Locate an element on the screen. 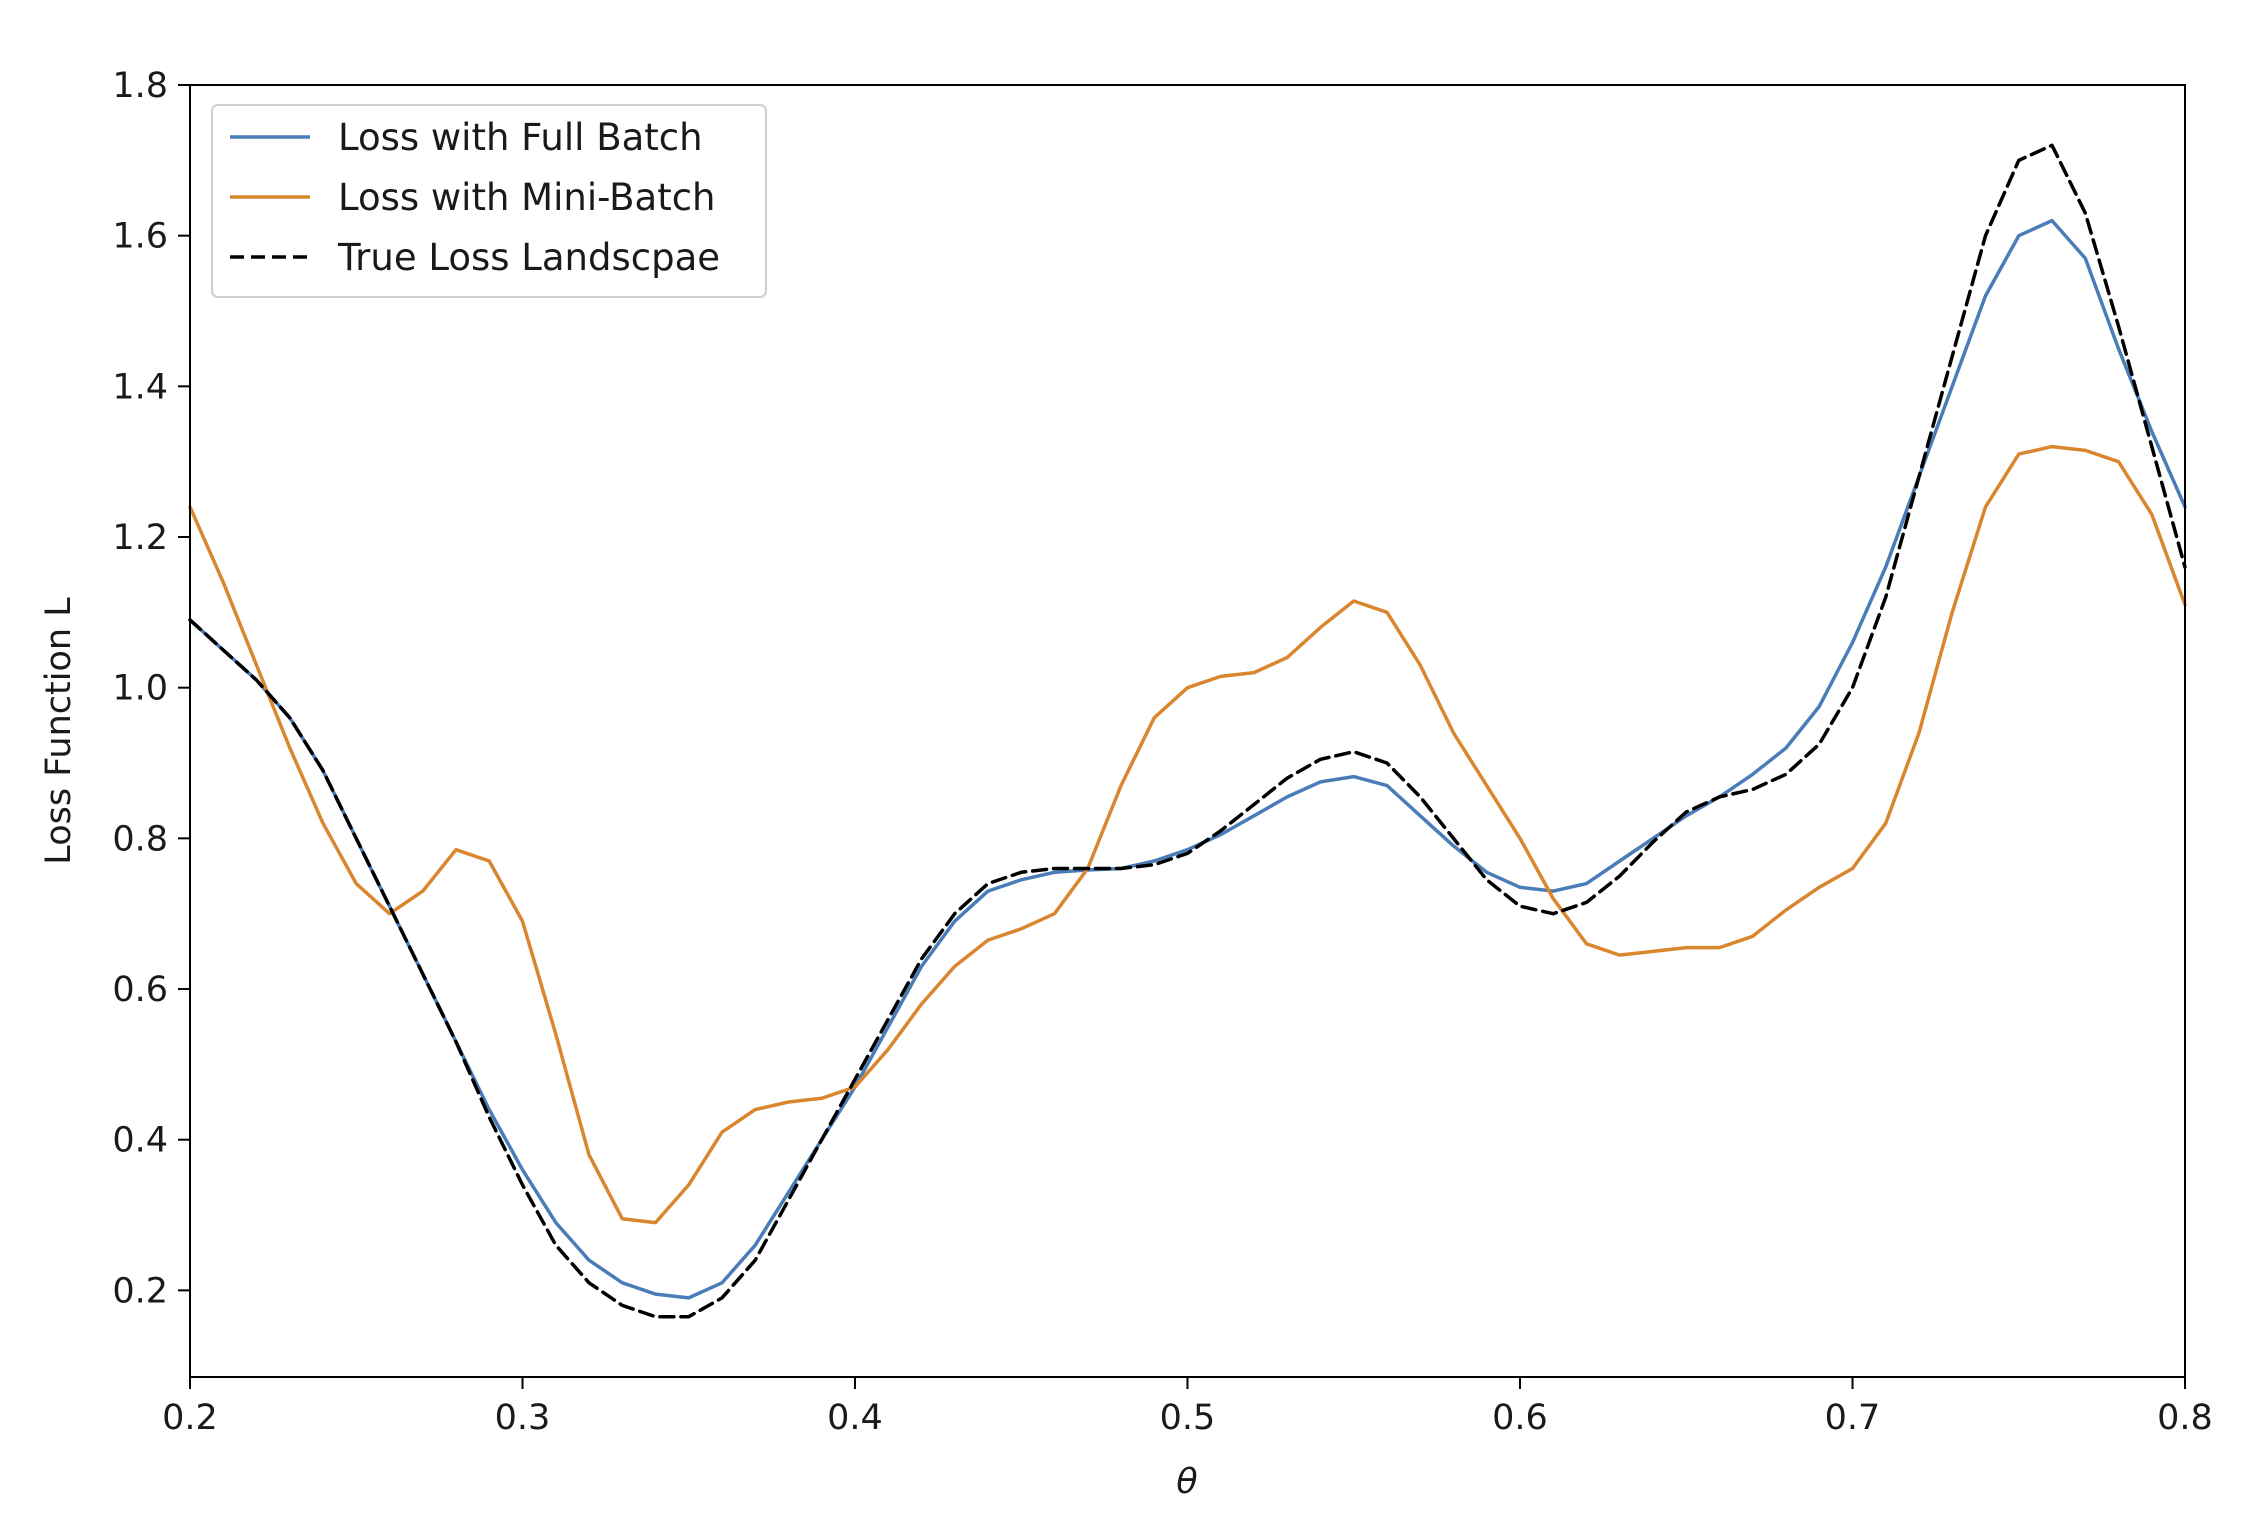 This screenshot has width=2243, height=1537. x-axis: 0.2 0.3 0.4 0.5 0.6 0.7 0.8 is located at coordinates (1187, 1407).